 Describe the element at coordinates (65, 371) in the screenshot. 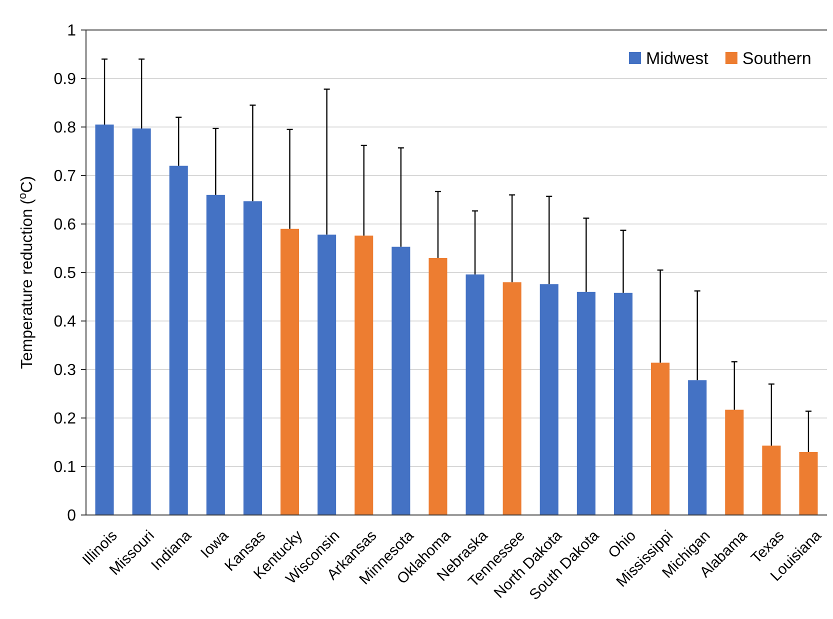

I see `y-tick-label: 0.3` at that location.